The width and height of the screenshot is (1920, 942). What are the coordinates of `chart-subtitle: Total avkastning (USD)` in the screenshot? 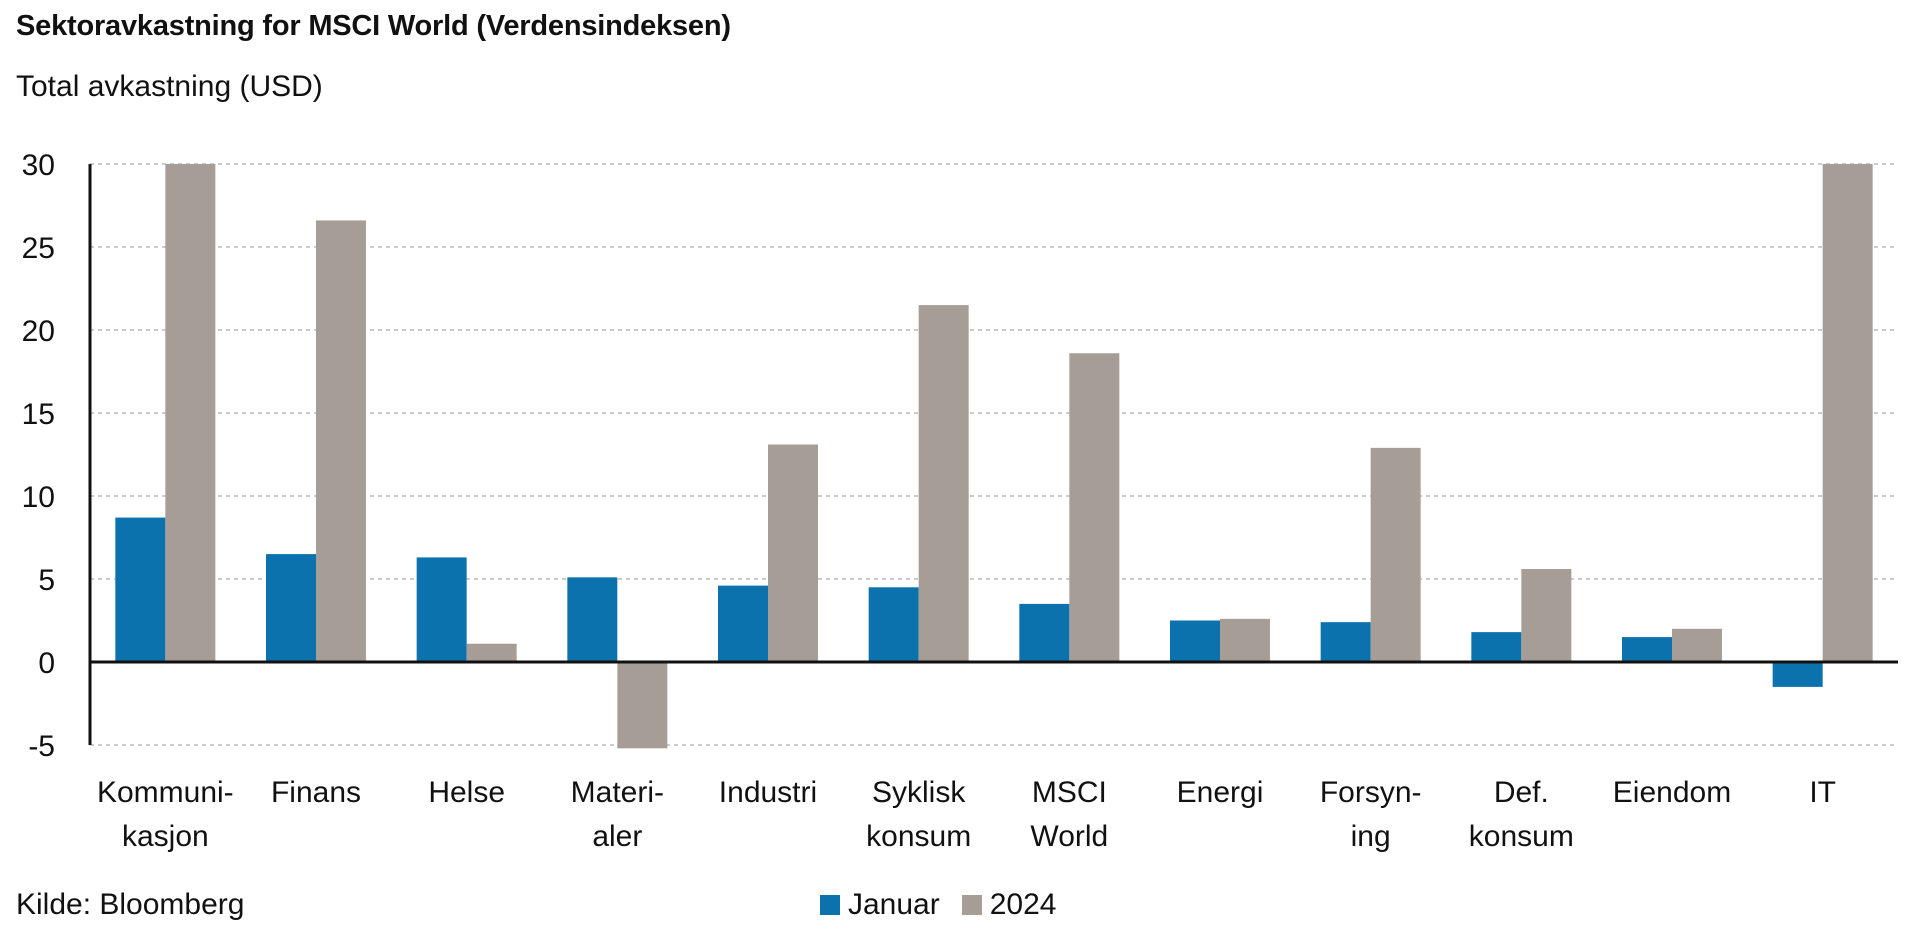 It's located at (169, 86).